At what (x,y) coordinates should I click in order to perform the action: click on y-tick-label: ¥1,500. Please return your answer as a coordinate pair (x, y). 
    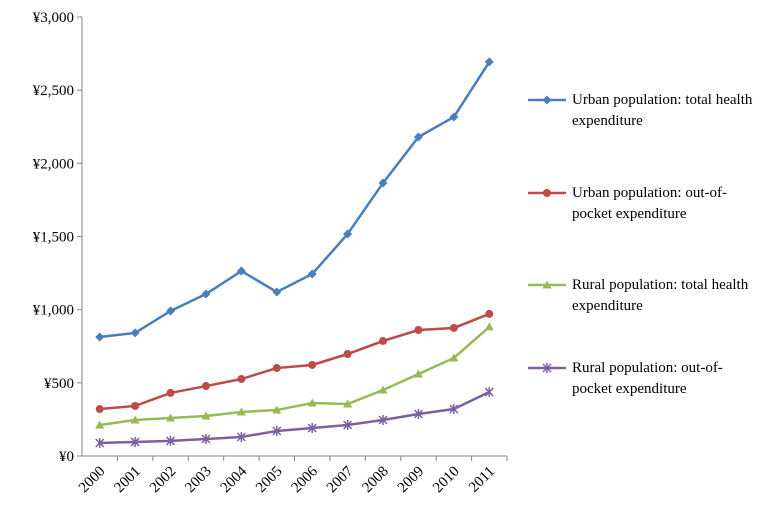
    Looking at the image, I should click on (53, 238).